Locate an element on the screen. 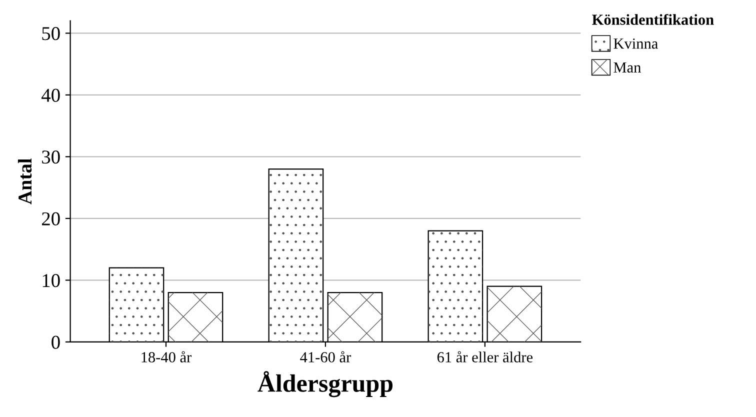 The image size is (756, 417). y-tick-label: 30 is located at coordinates (51, 157).